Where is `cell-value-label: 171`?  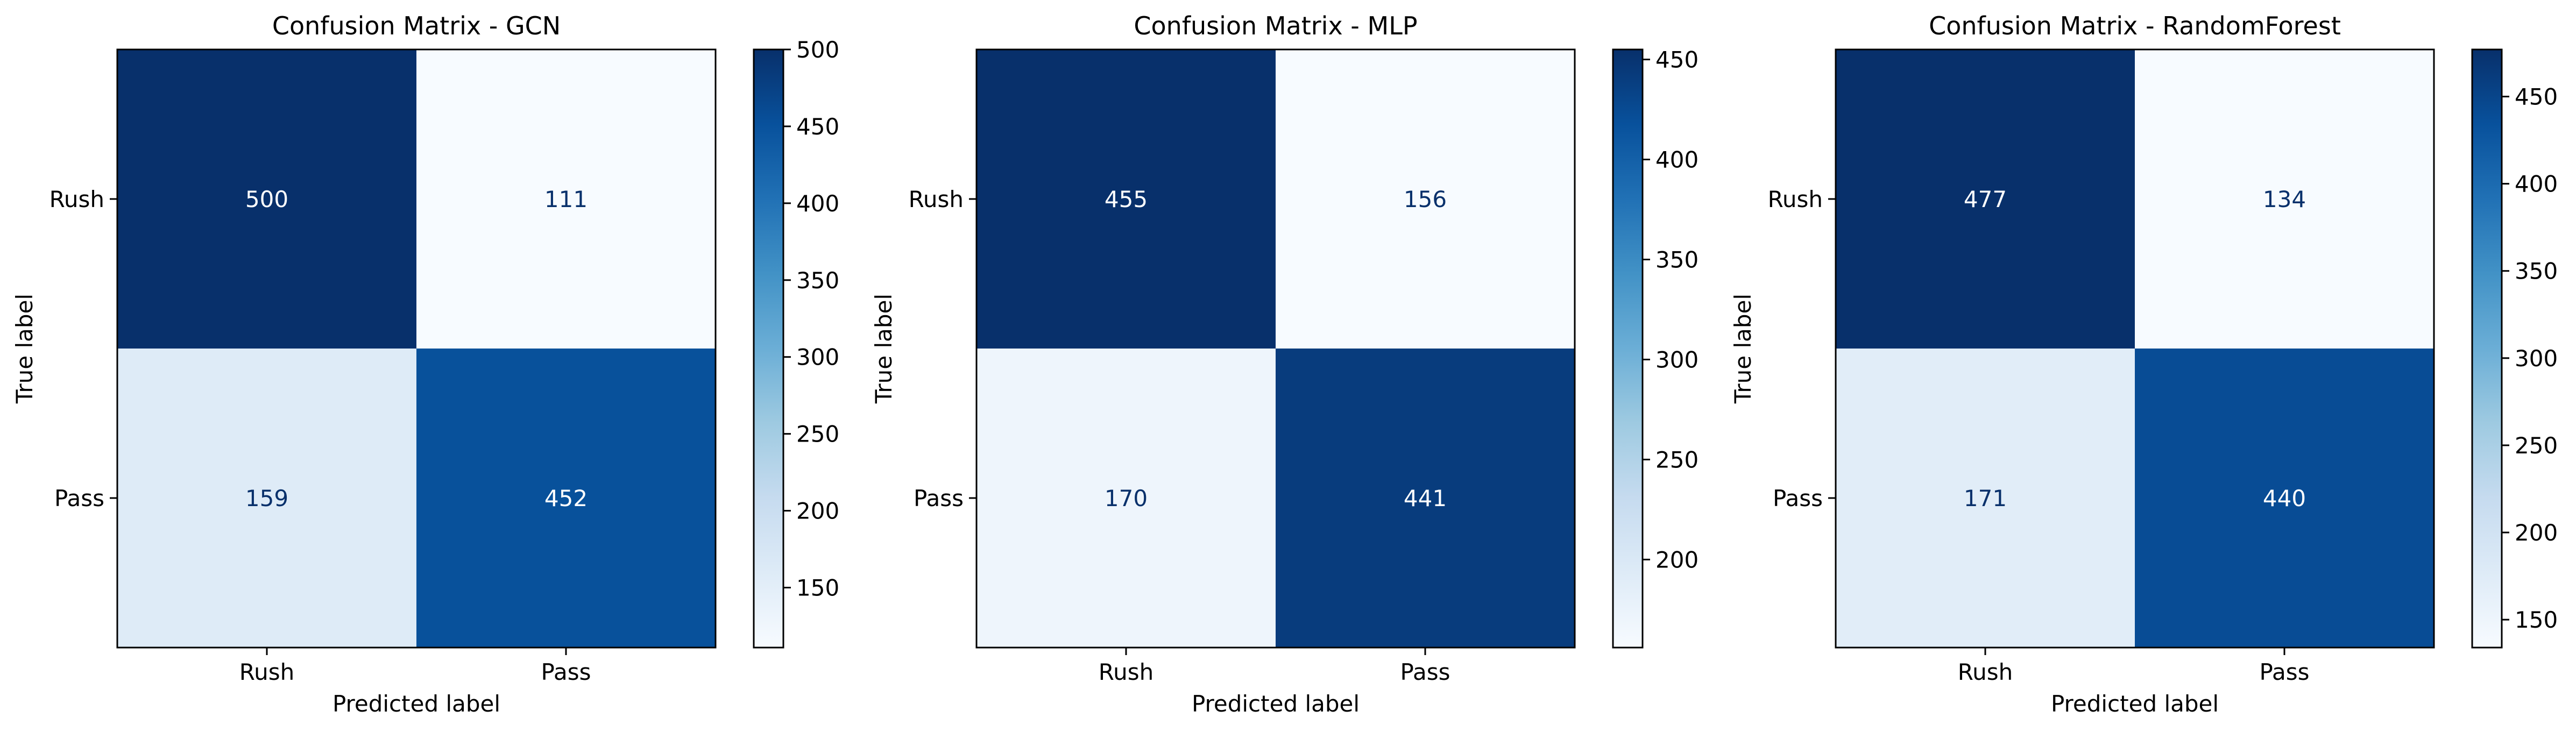
cell-value-label: 171 is located at coordinates (1985, 498).